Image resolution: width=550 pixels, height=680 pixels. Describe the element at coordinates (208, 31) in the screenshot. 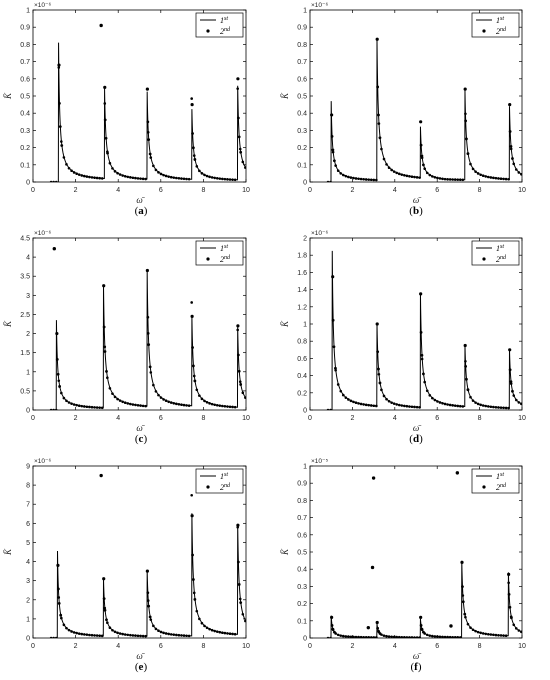

I see `legend-marker-swatch` at that location.